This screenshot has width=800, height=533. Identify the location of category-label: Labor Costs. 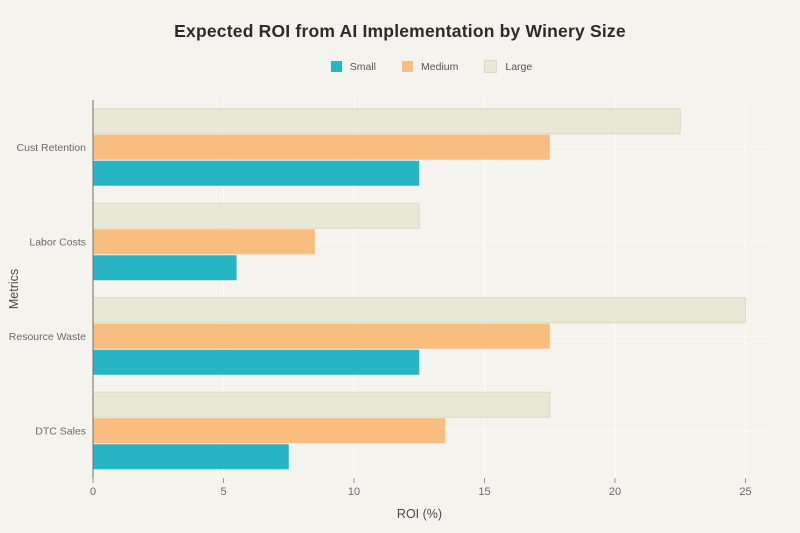
(57, 242).